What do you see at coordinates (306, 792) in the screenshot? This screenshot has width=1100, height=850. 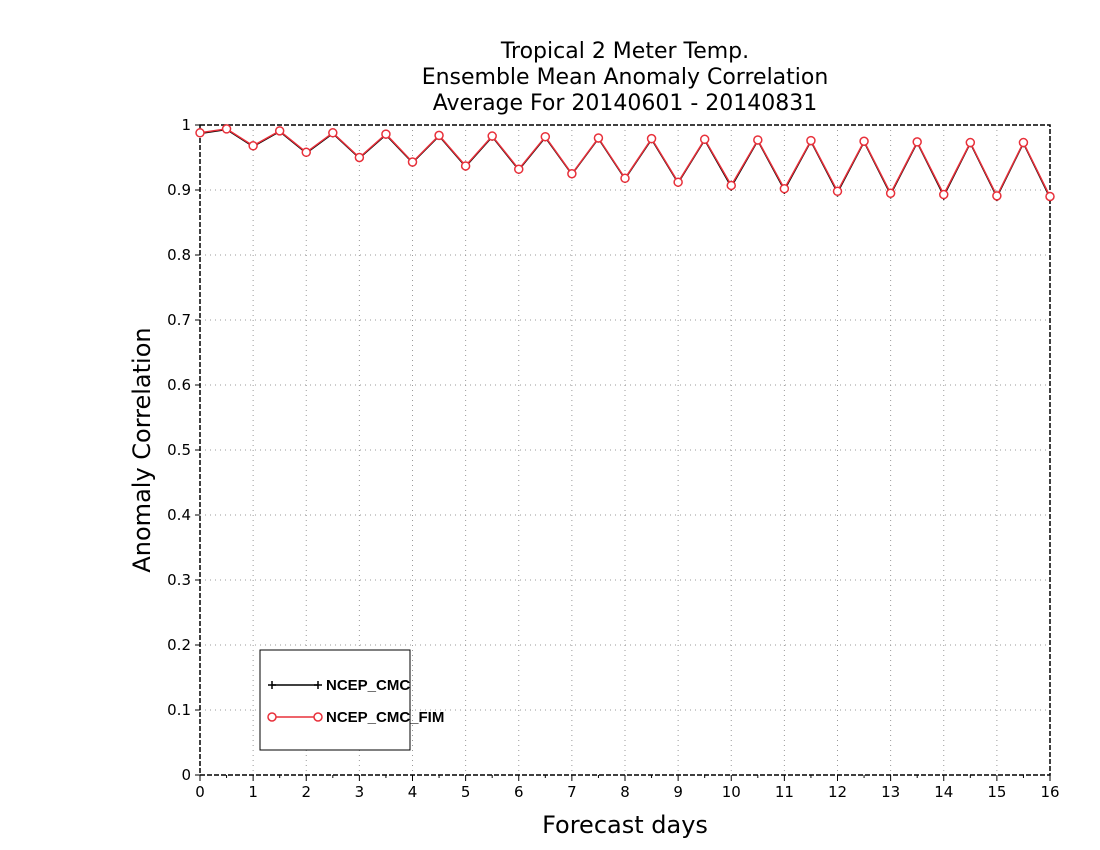 I see `x-tick-label: 2` at bounding box center [306, 792].